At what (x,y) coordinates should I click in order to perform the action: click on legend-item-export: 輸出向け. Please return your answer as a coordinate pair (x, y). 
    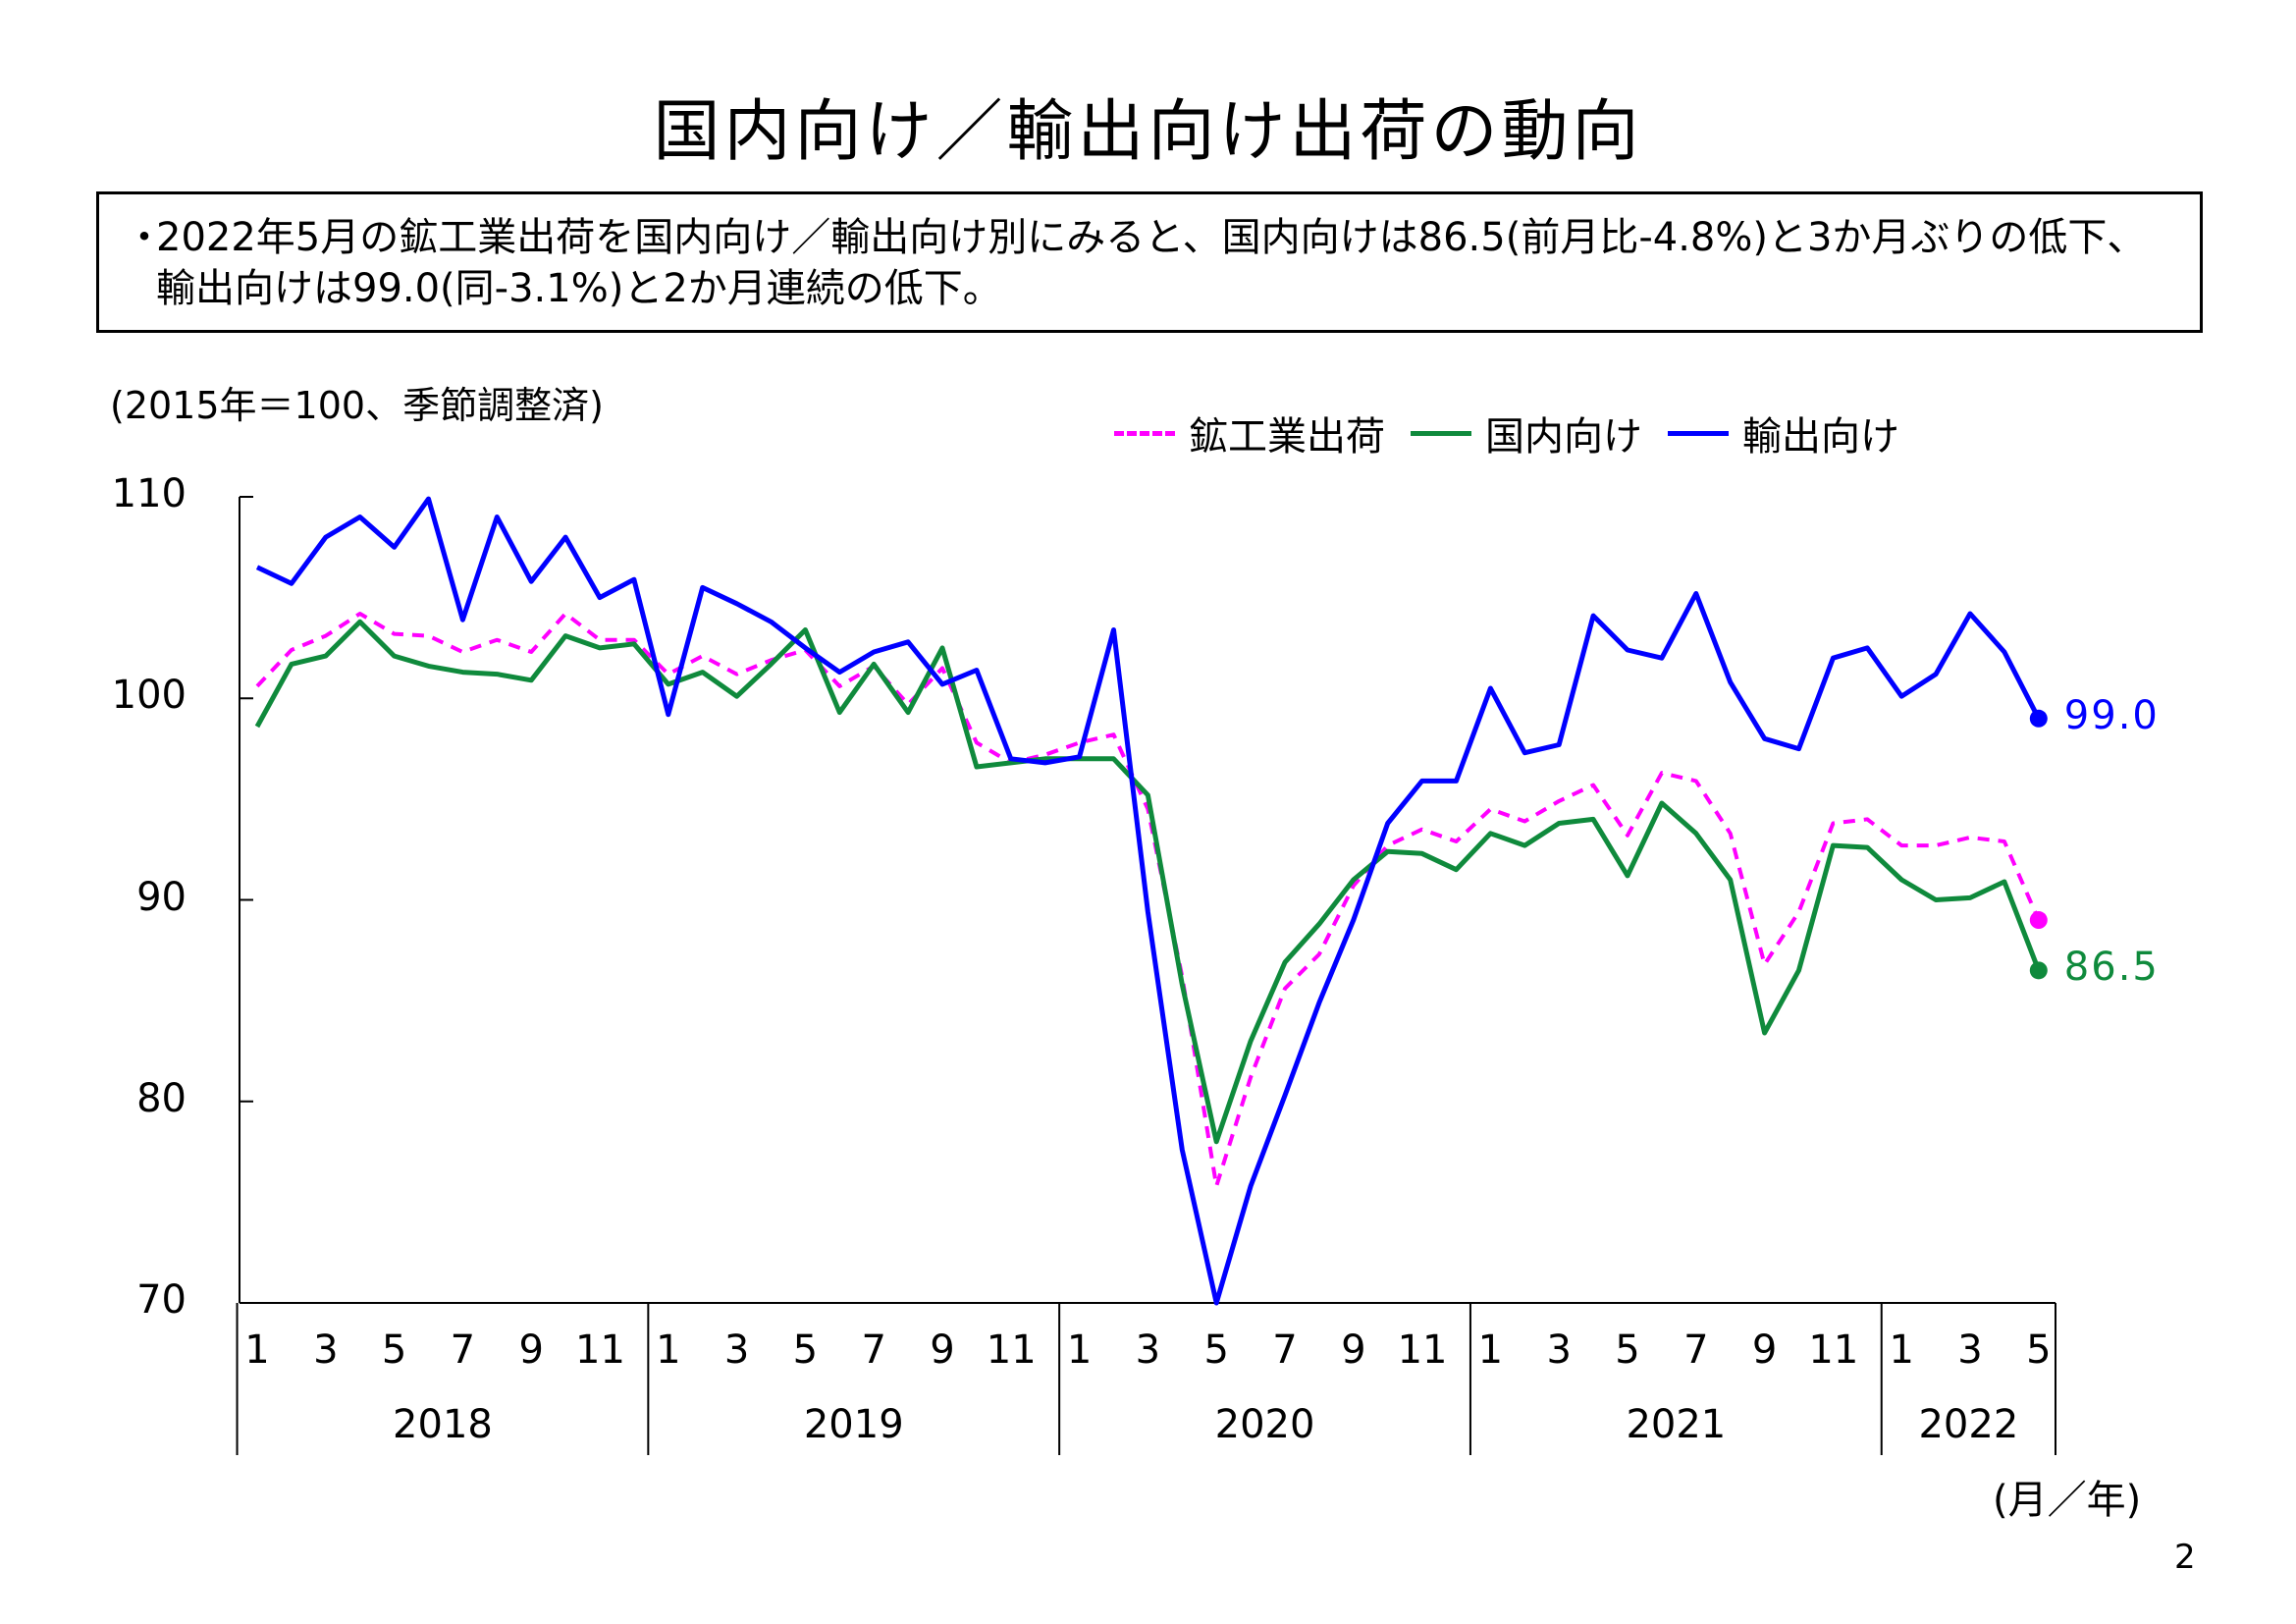
    Looking at the image, I should click on (1783, 433).